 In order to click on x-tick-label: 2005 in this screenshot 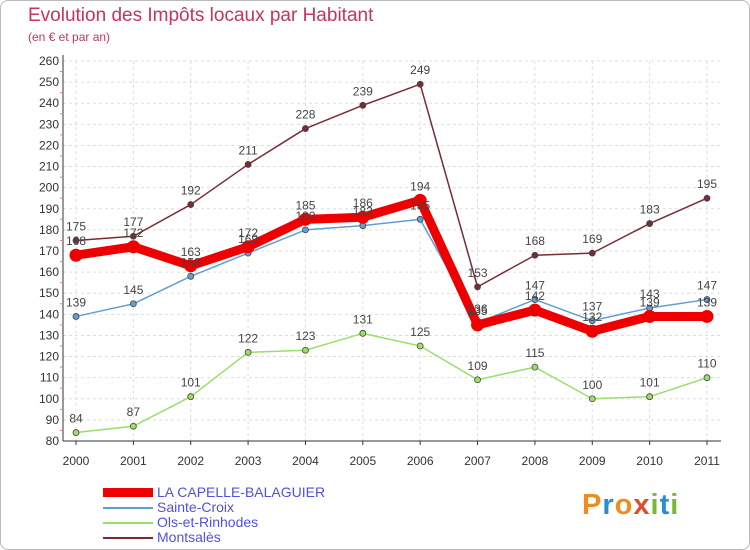, I will do `click(362, 461)`.